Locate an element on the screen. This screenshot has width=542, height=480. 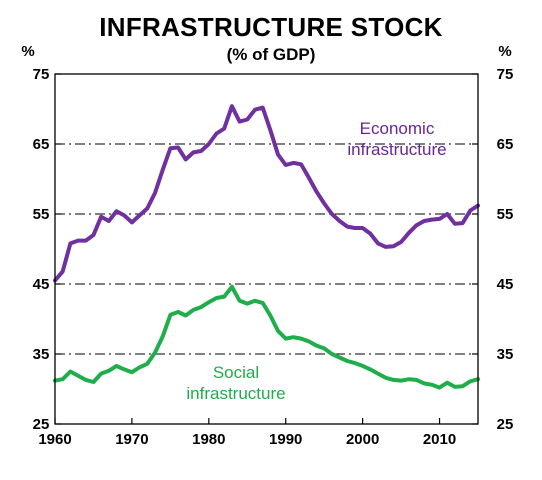
y-tick-label-left: 65 is located at coordinates (41, 144).